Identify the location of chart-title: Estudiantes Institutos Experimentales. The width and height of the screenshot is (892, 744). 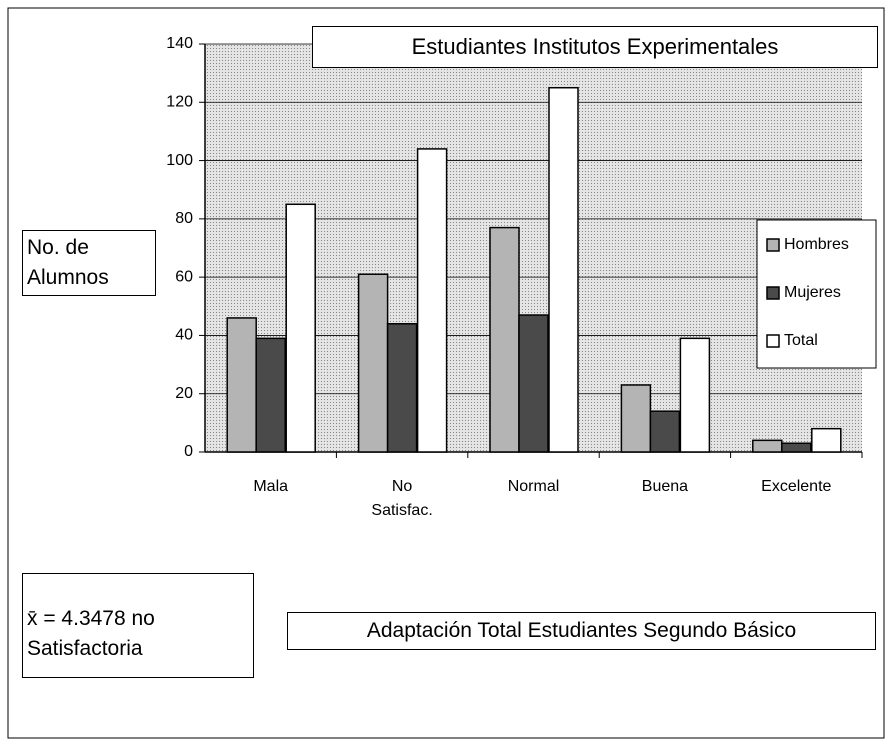
(595, 47).